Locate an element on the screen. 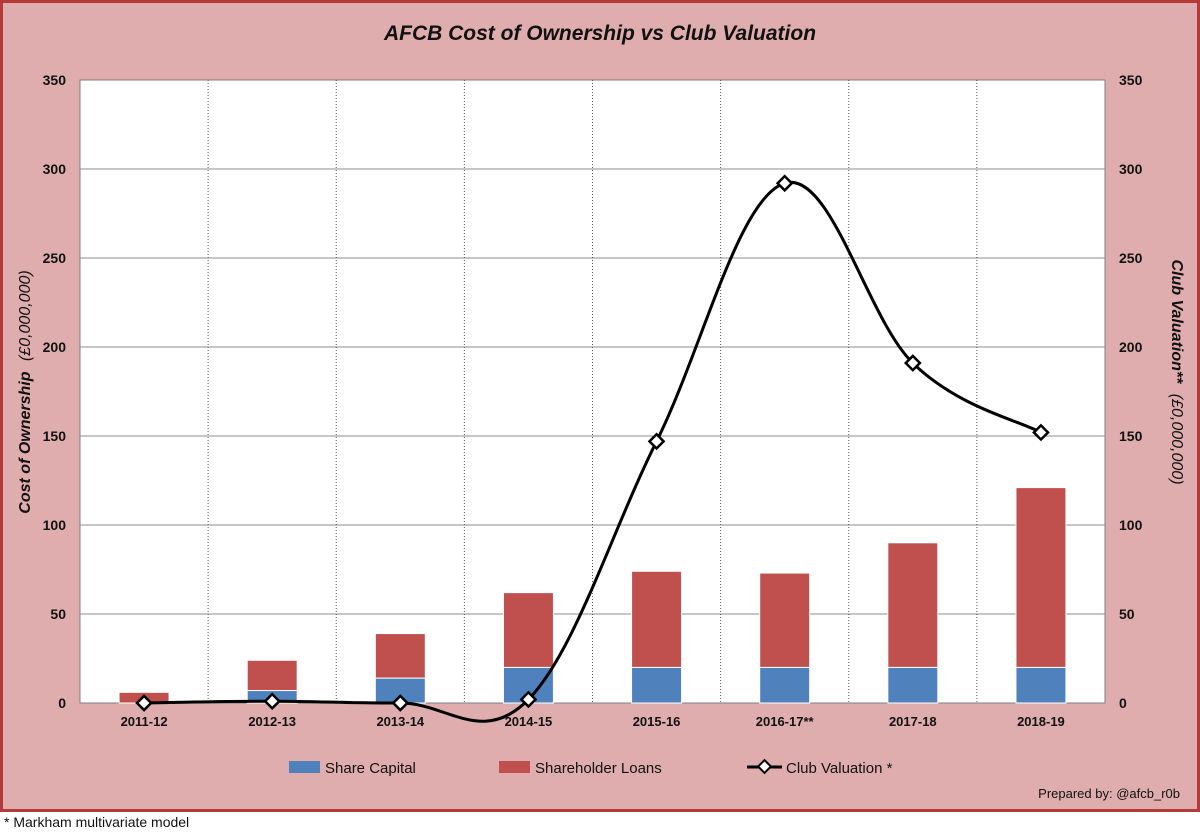  right-tick-label: 300 is located at coordinates (1131, 169).